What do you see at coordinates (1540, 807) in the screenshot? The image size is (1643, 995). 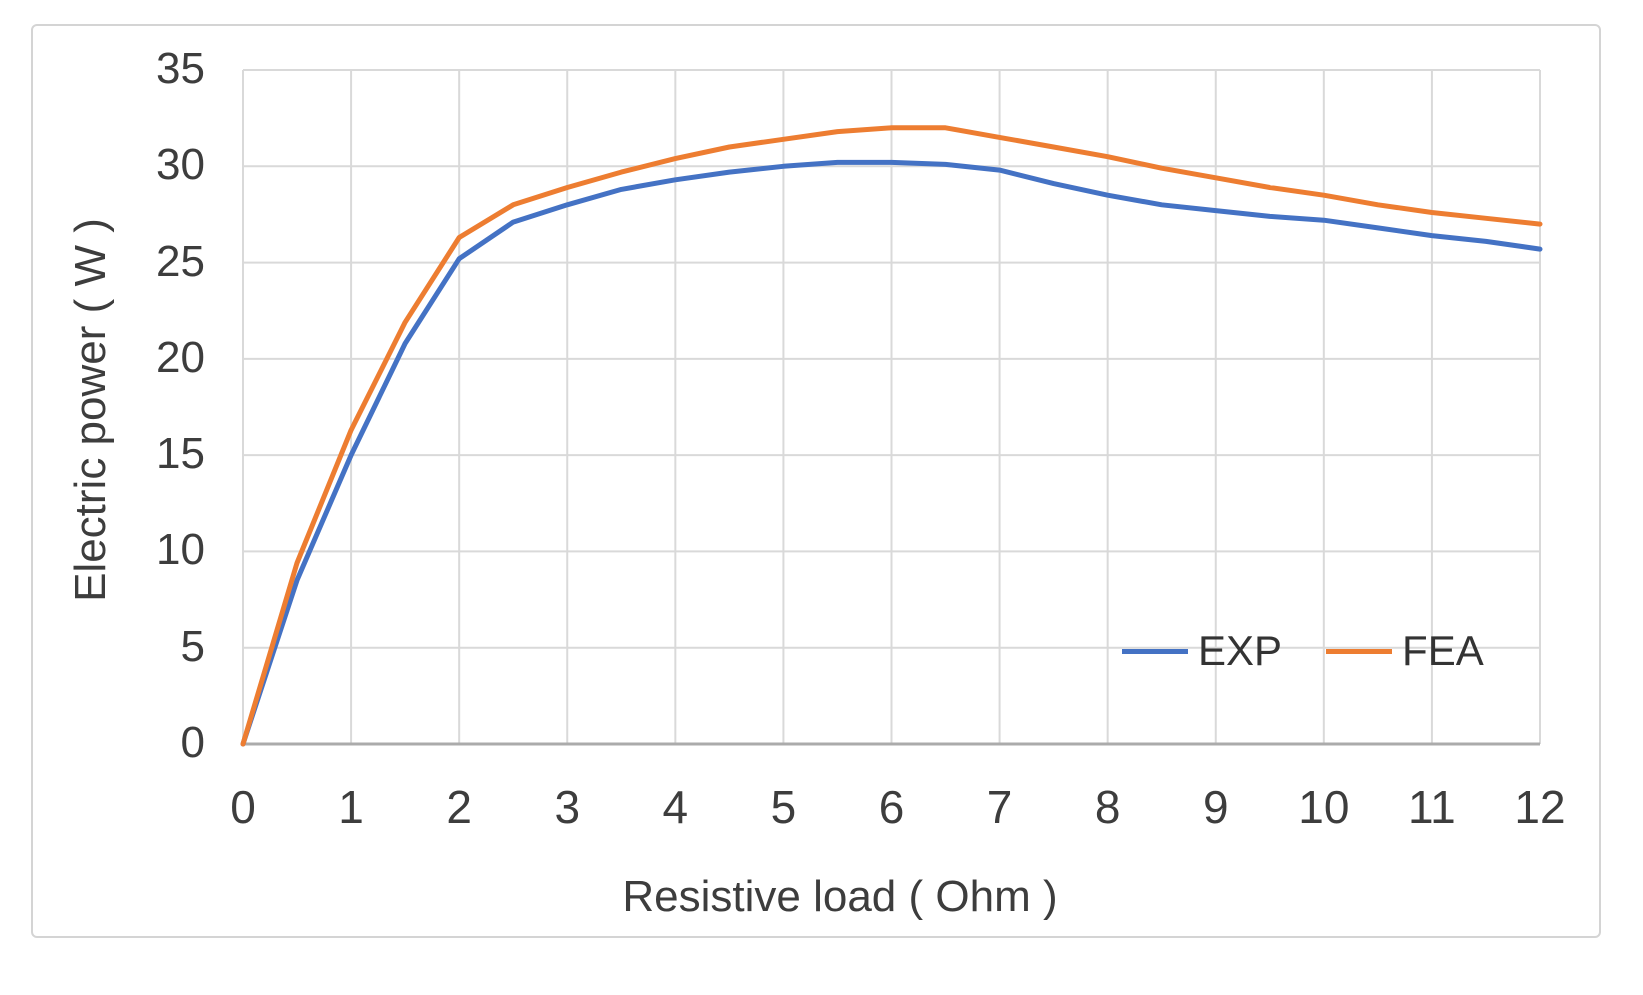 I see `x-tick-label-12: 12` at bounding box center [1540, 807].